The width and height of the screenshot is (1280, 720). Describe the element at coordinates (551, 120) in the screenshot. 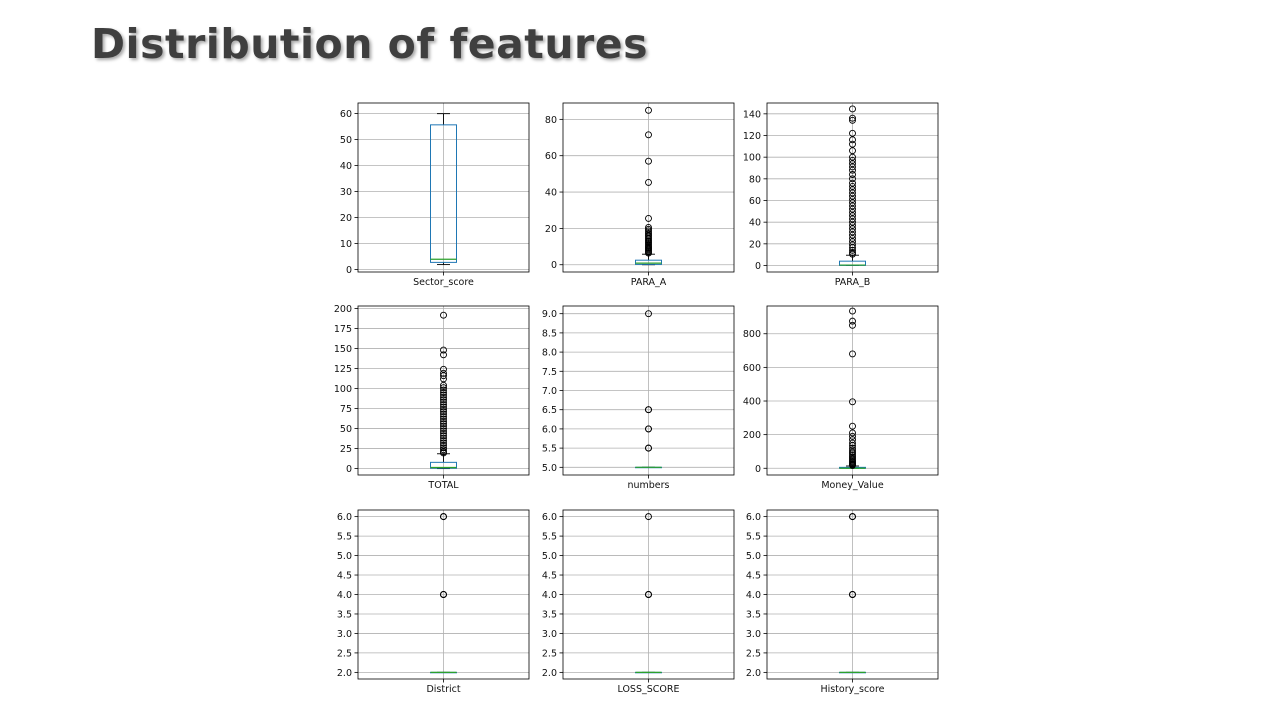

I see `y-tick-label: 80` at that location.